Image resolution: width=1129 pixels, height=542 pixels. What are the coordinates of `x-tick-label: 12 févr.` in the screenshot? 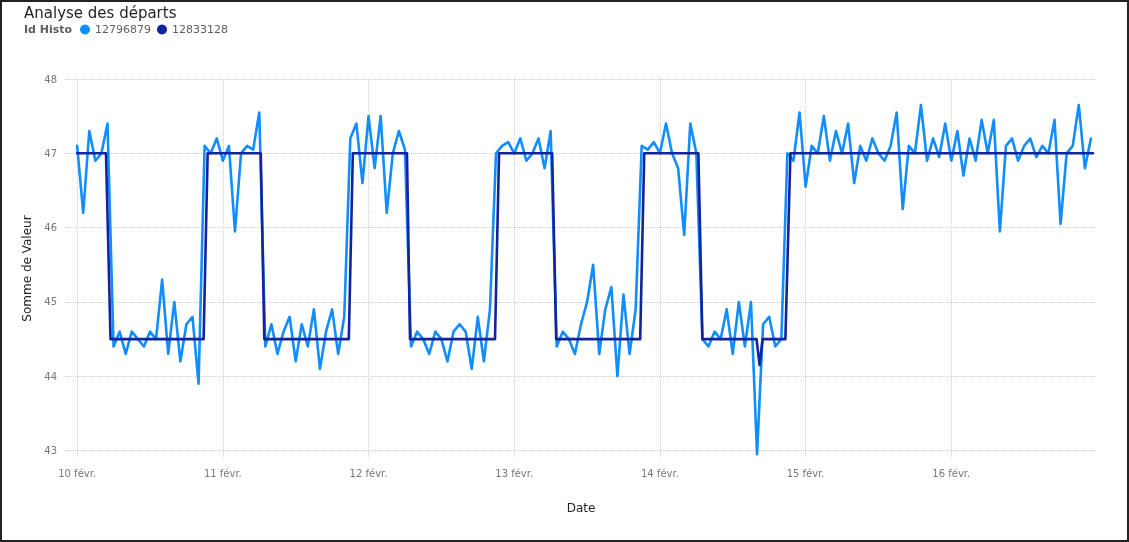 It's located at (368, 473).